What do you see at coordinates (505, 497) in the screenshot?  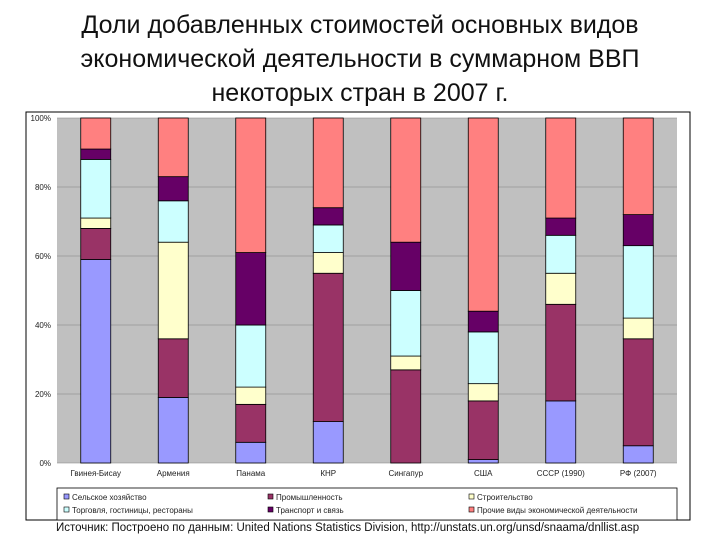 I see `legend-label: Строительство` at bounding box center [505, 497].